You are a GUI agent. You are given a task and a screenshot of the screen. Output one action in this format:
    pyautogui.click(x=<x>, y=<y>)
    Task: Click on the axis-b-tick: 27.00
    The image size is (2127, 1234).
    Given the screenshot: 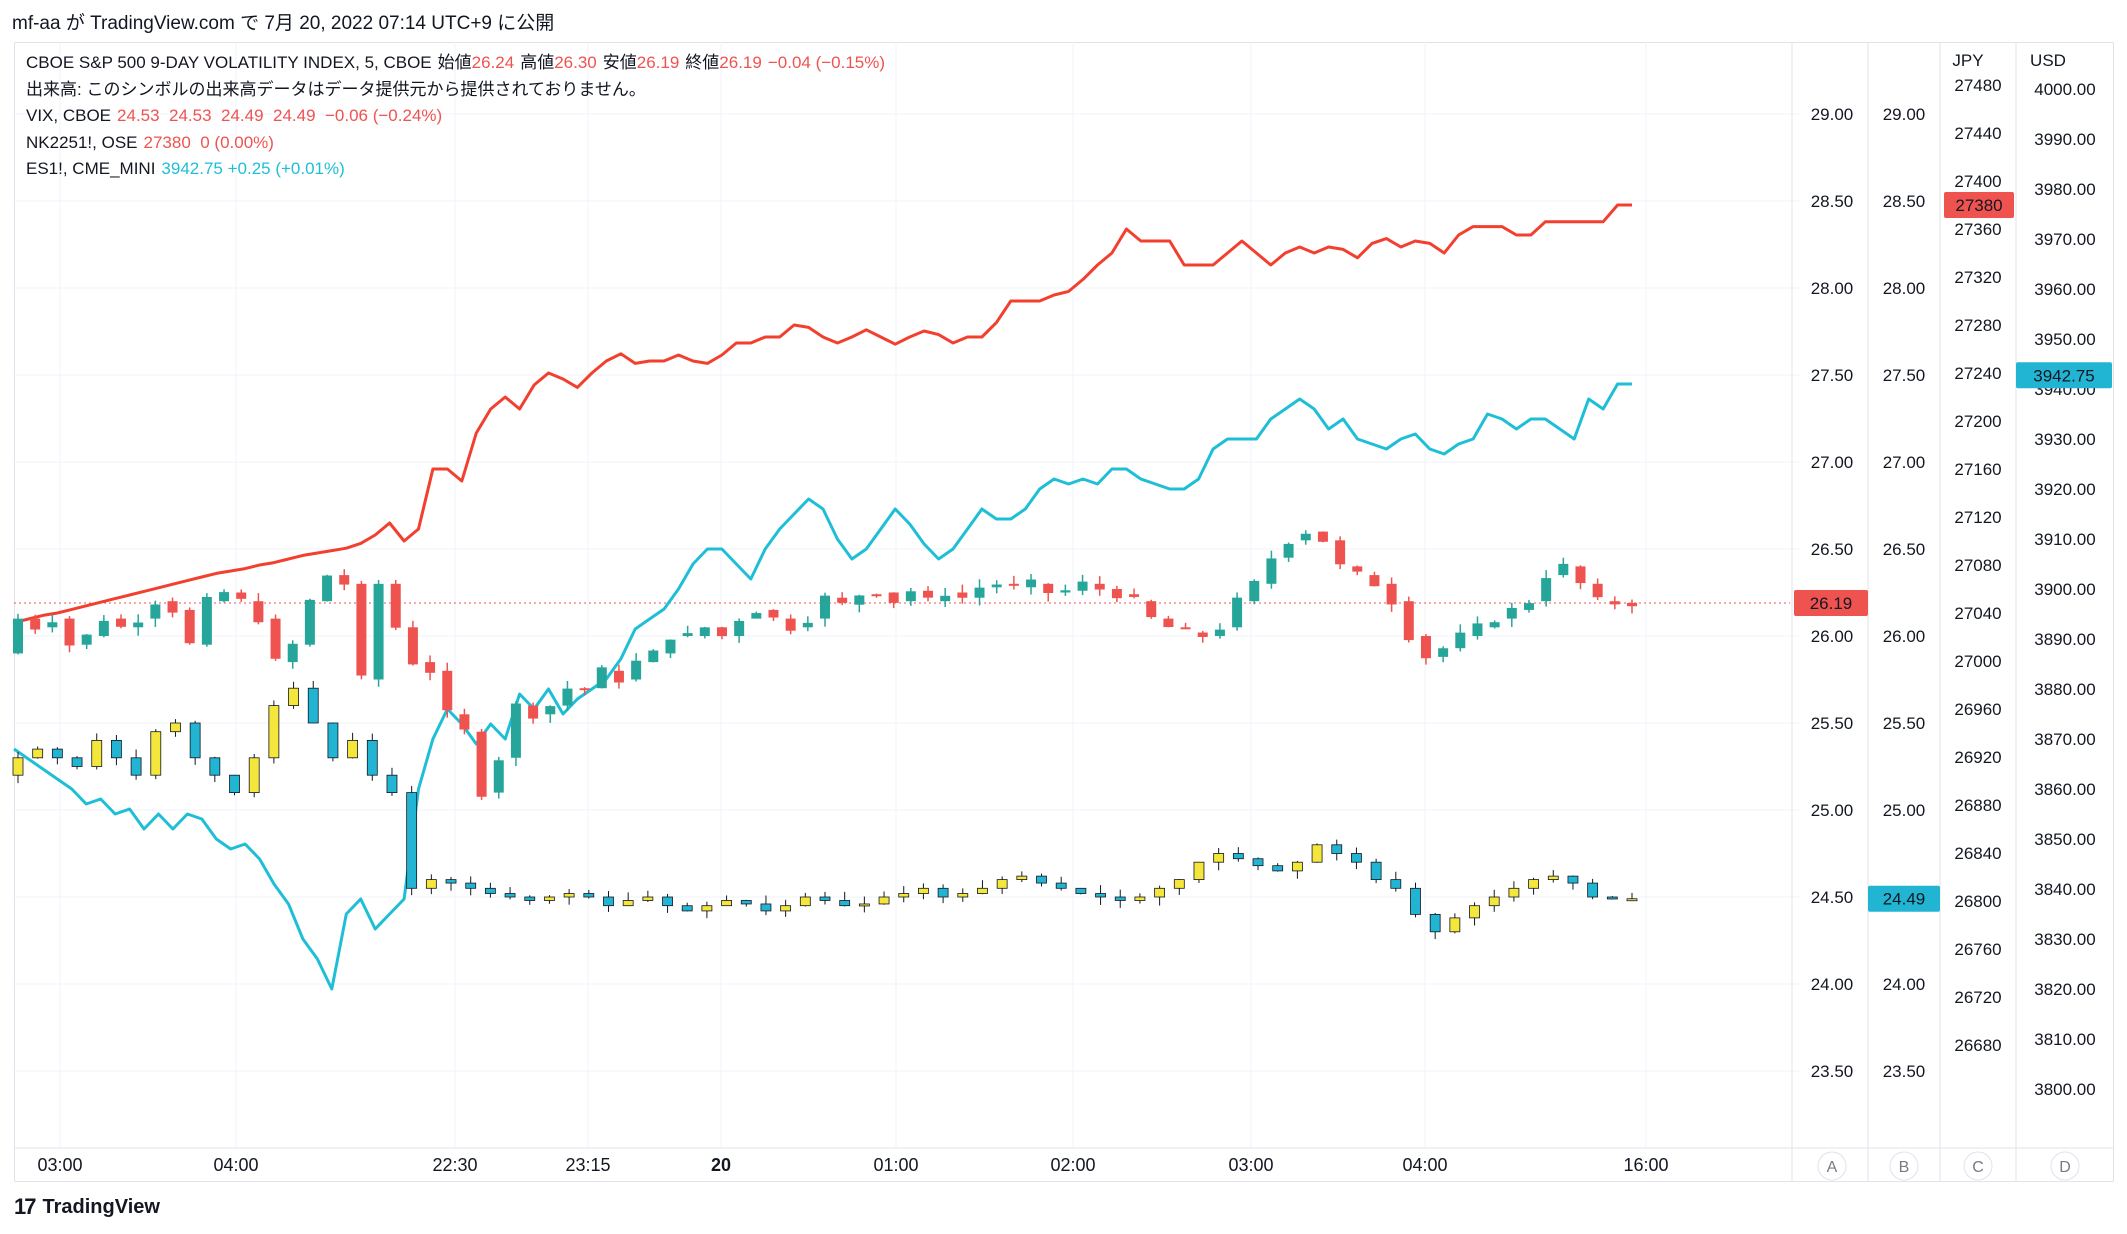 What is the action you would take?
    pyautogui.click(x=1904, y=462)
    